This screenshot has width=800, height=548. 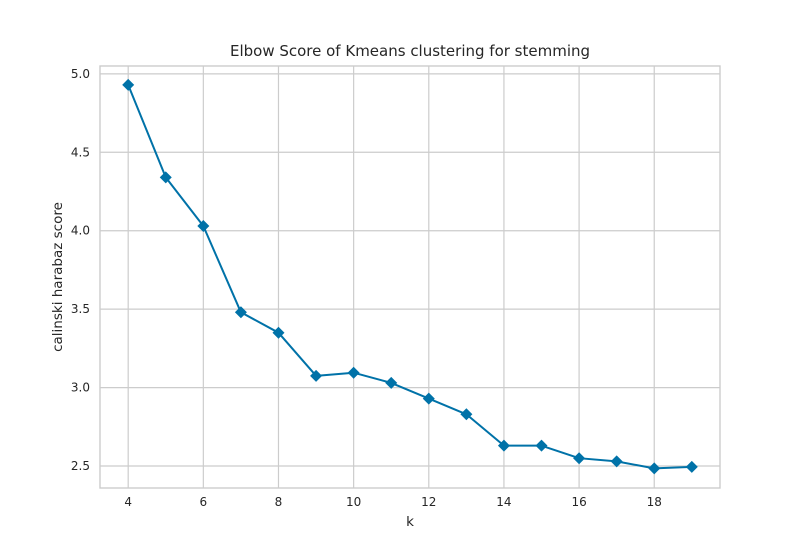 I want to click on x-axis-ticks: 4 6 8 10 12 14 16 18, so click(x=393, y=502).